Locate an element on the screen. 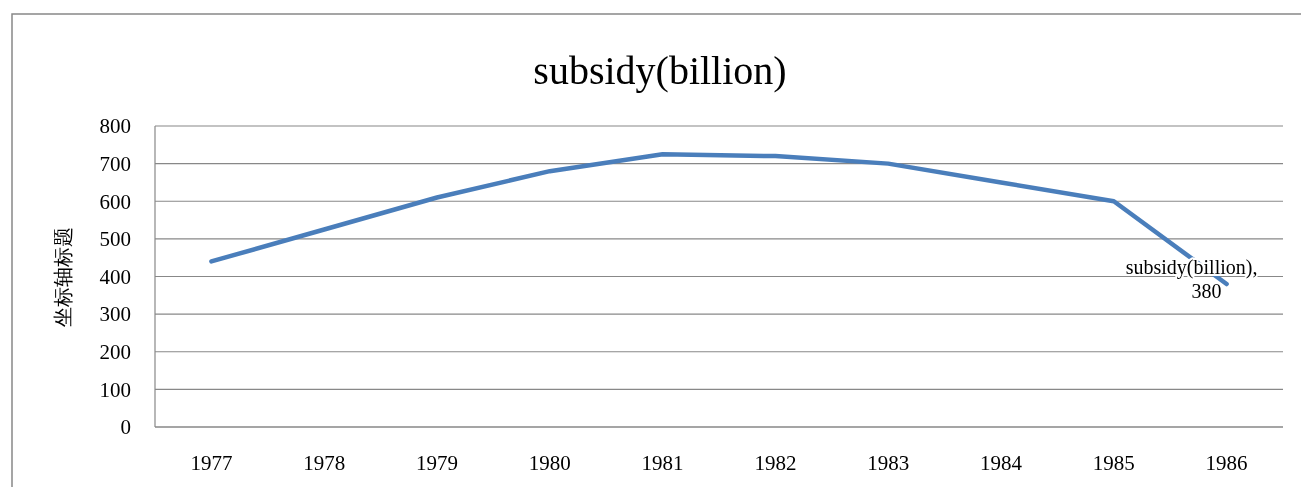 Image resolution: width=1301 pixels, height=487 pixels. chart-title: subsidy(billion) is located at coordinates (660, 70).